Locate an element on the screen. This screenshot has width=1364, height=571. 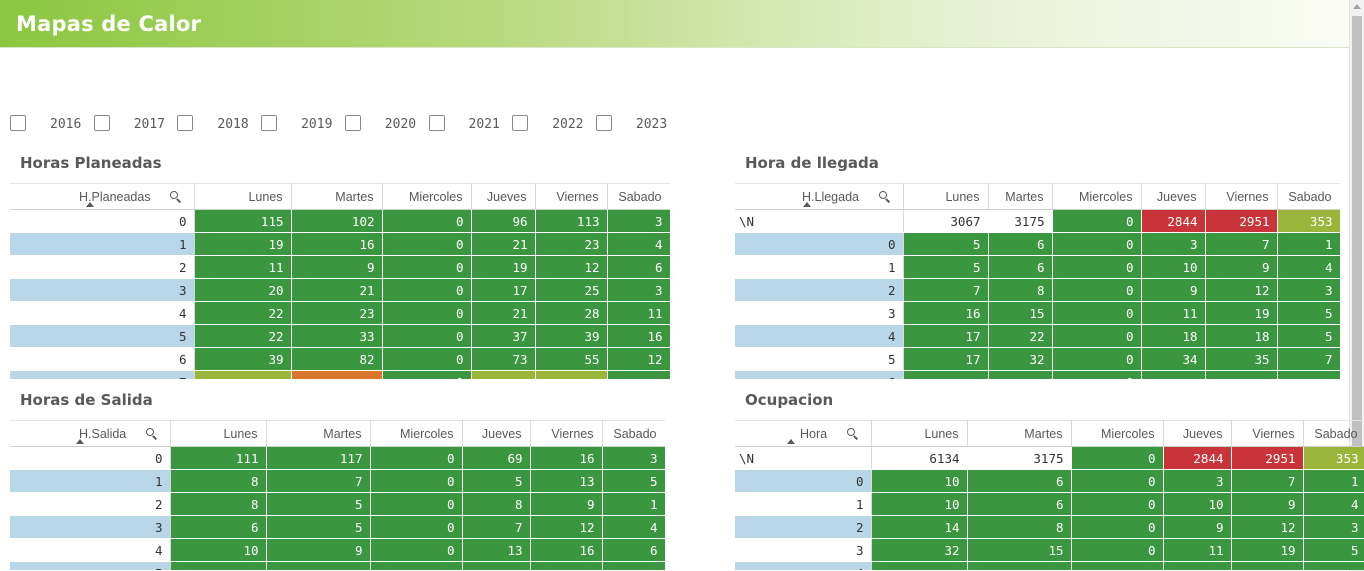
heatmap-cell: 102 is located at coordinates (337, 221).